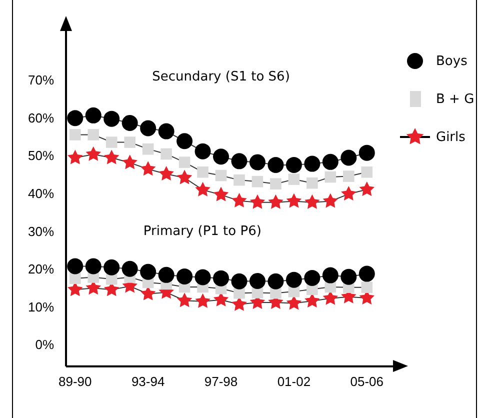 The image size is (480, 418). Describe the element at coordinates (44, 344) in the screenshot. I see `y-tick-label: 0%` at that location.